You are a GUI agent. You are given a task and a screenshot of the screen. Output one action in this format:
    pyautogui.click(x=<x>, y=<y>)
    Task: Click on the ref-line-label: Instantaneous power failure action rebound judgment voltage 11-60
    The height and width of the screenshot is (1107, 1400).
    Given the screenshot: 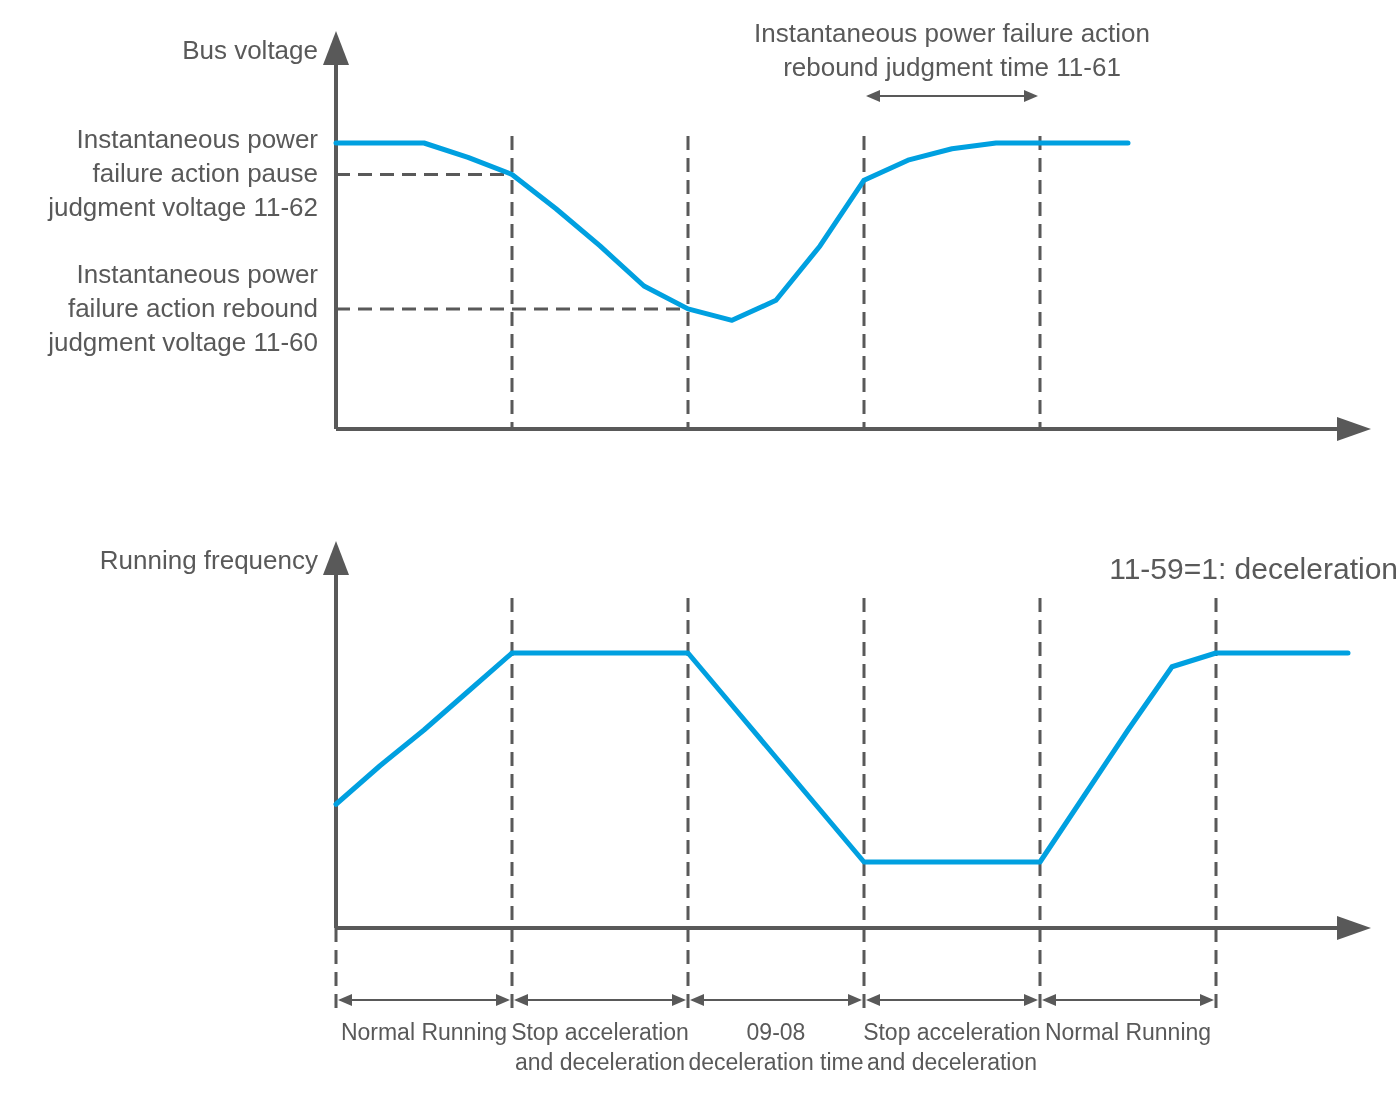 What is the action you would take?
    pyautogui.click(x=183, y=307)
    